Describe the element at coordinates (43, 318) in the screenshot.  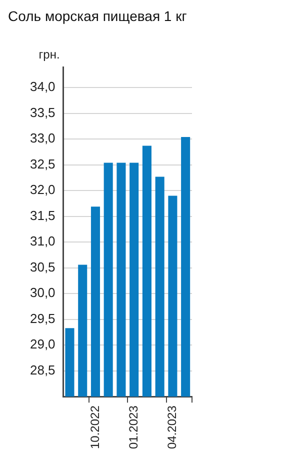
I see `y-tick-label: 29,5` at that location.